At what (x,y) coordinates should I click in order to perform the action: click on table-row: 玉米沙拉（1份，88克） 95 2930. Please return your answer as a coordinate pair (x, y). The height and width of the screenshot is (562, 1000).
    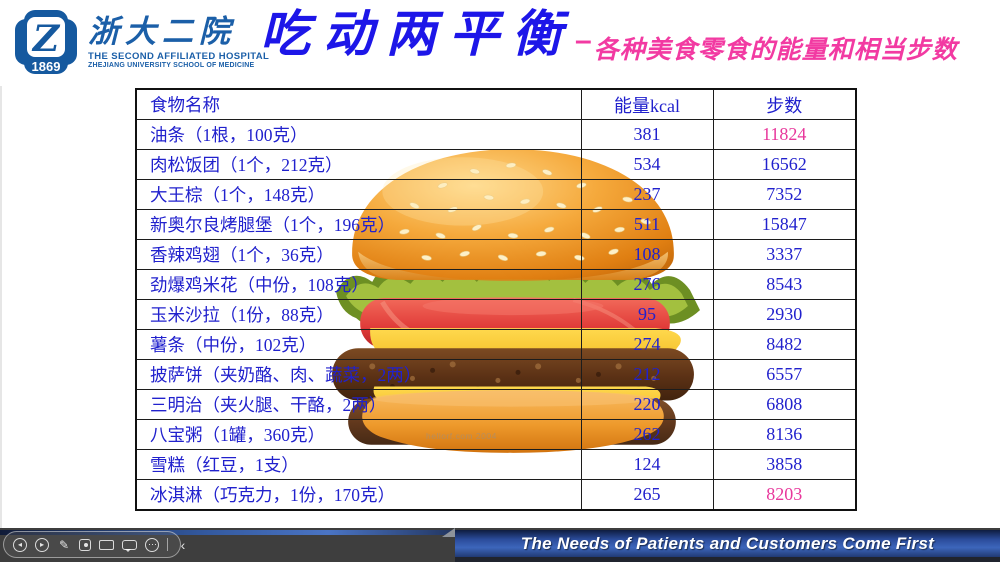
    Looking at the image, I should click on (496, 314).